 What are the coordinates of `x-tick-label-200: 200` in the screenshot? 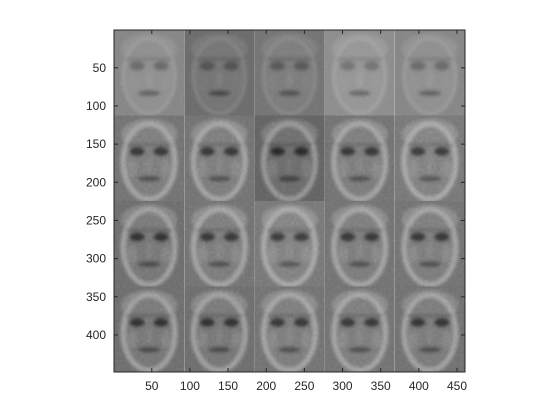 It's located at (266, 386).